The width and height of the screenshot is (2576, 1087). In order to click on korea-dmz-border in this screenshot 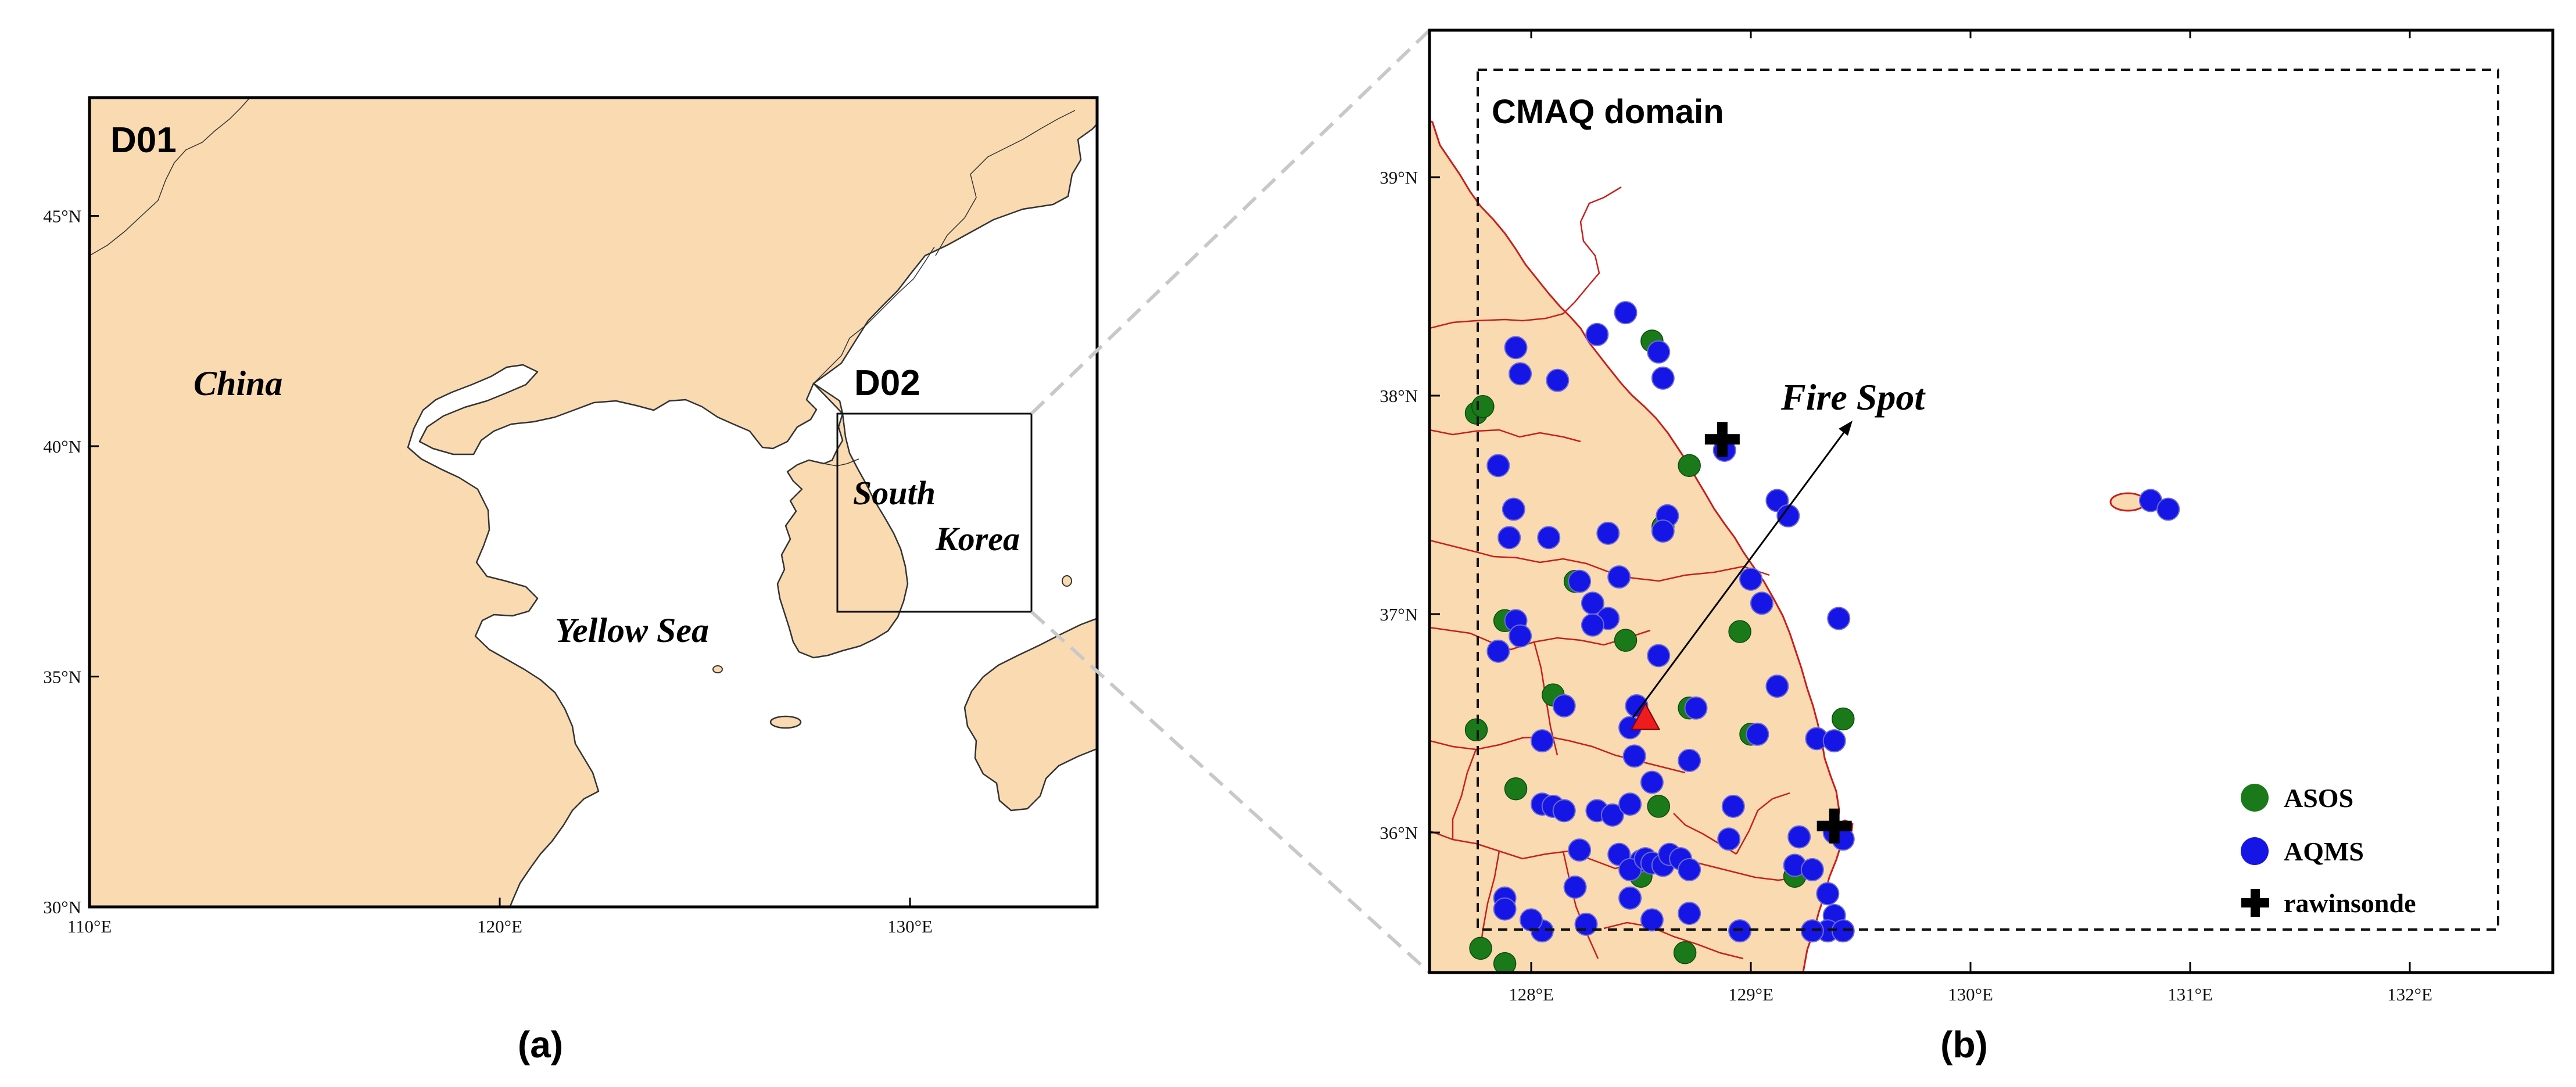, I will do `click(841, 462)`.